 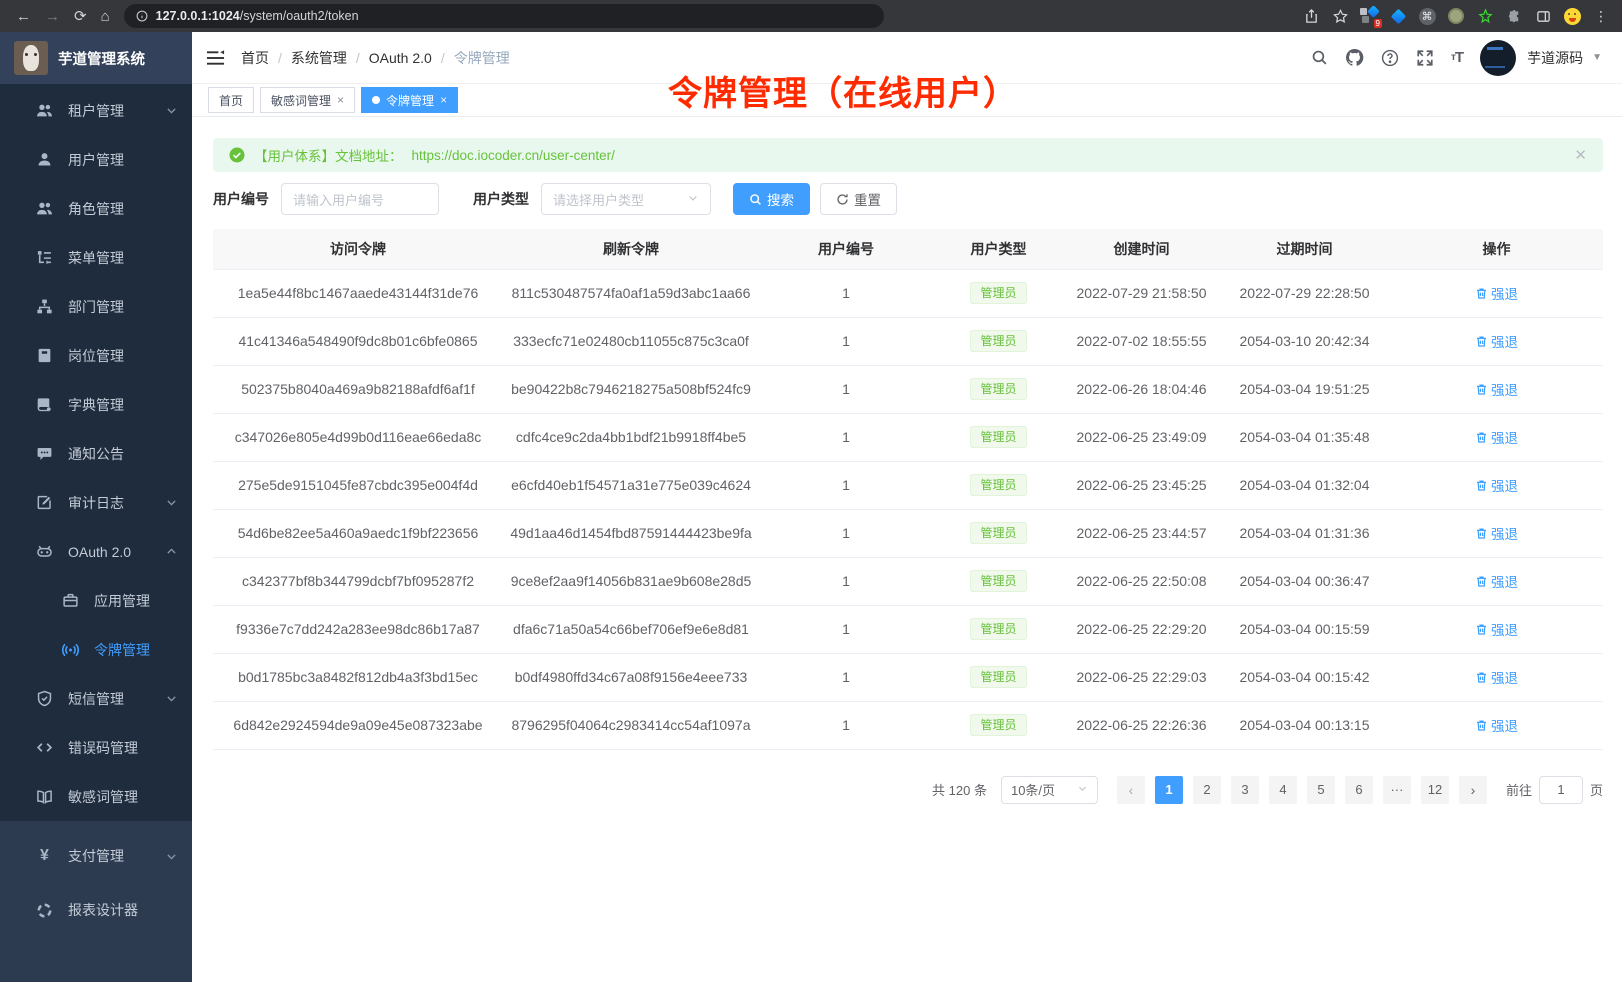 I want to click on sidebar-collapse-icon, so click(x=215, y=57).